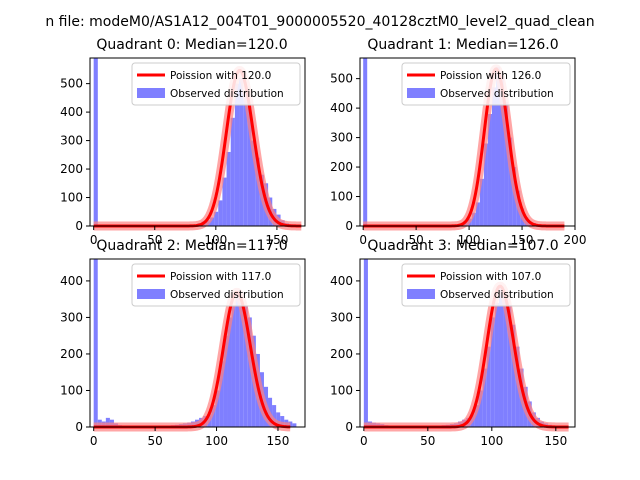  Describe the element at coordinates (462, 45) in the screenshot. I see `quadrant-title: Quadrant 1: Median=126.0` at that location.